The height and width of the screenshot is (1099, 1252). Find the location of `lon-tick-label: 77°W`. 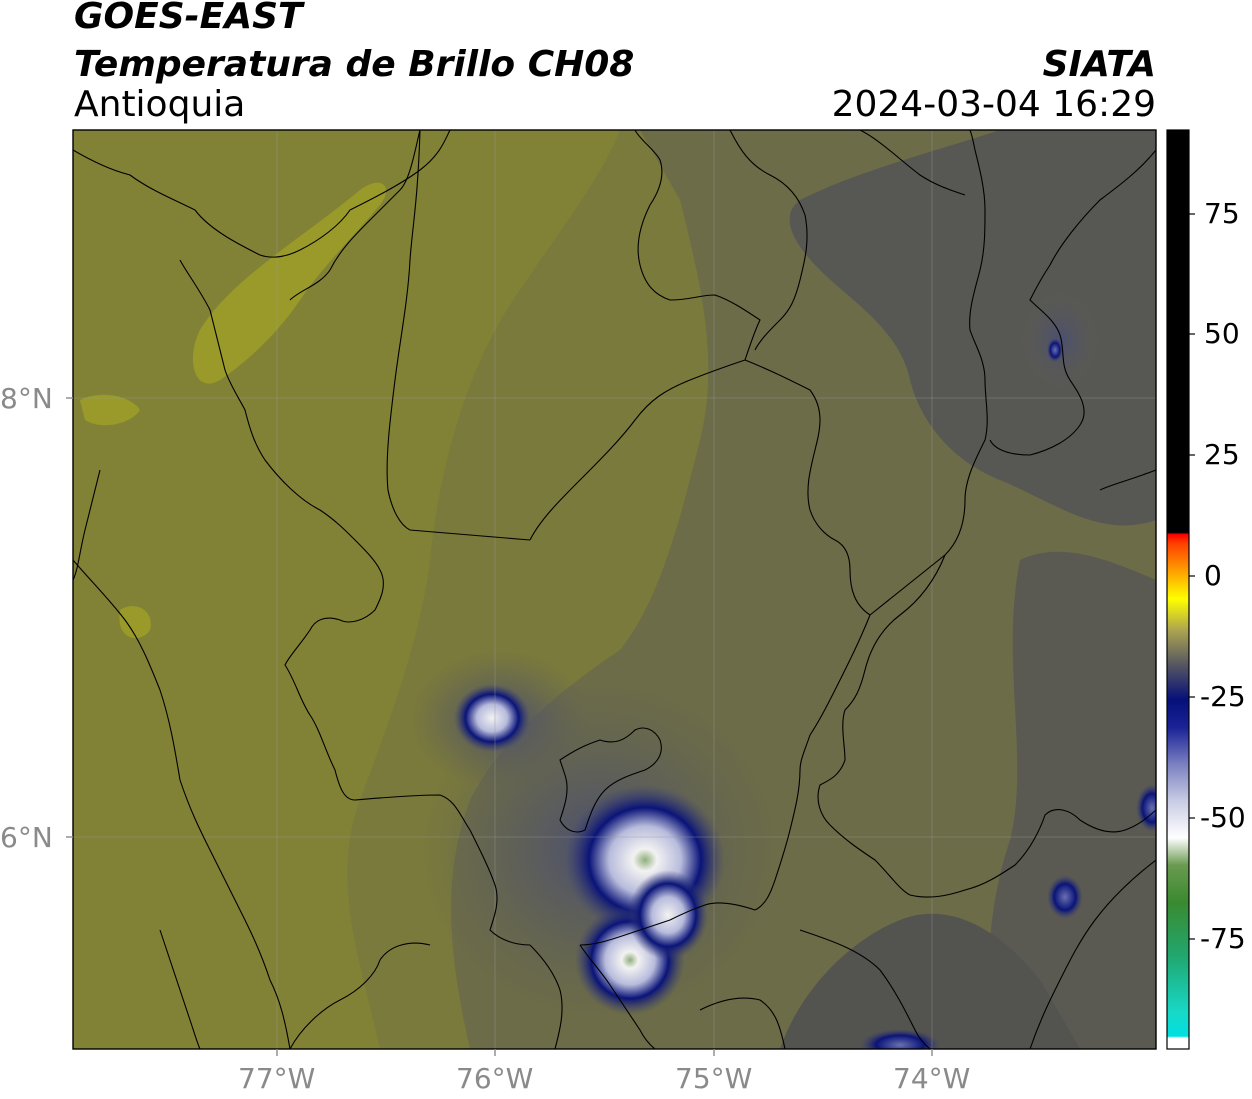

lon-tick-label: 77°W is located at coordinates (277, 1078).